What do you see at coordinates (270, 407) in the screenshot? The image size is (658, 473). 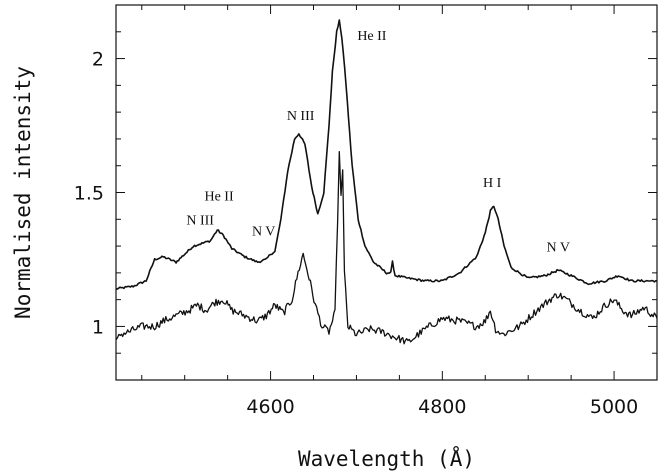 I see `x-tick-label: 4600` at bounding box center [270, 407].